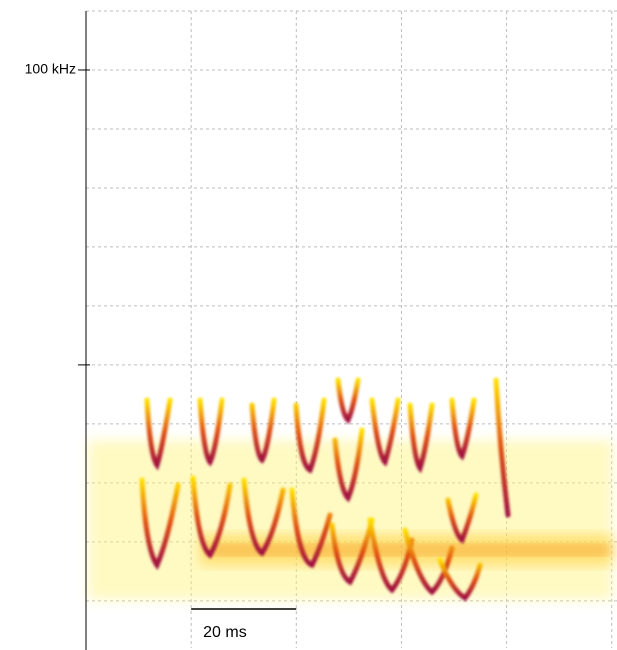 This screenshot has width=617, height=650. I want to click on scale-bar-label: 20 ms, so click(225, 632).